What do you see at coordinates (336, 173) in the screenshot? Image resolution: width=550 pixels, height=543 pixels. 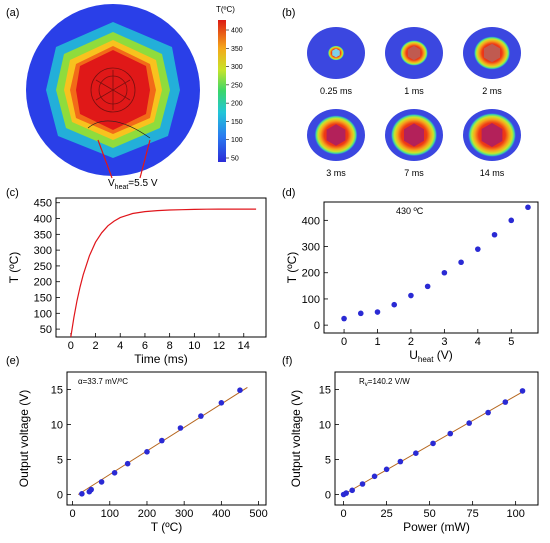 I see `frame-time-label: 3 ms` at bounding box center [336, 173].